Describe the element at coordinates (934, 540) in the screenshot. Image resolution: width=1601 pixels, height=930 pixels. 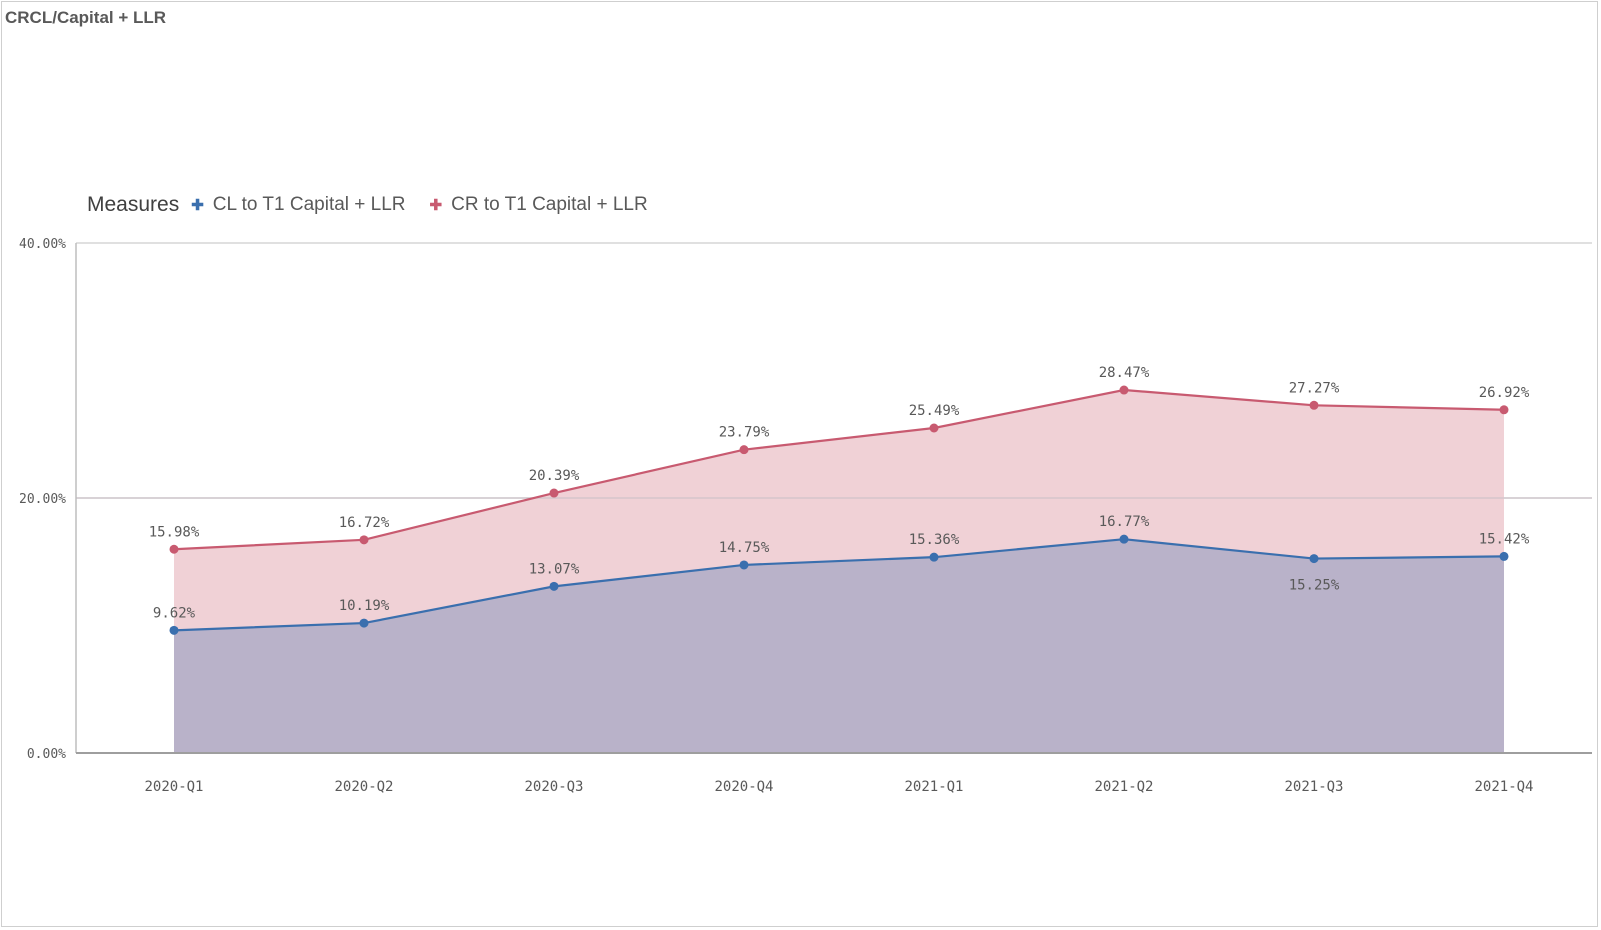
I see `data-label-cl: 15.36%` at that location.